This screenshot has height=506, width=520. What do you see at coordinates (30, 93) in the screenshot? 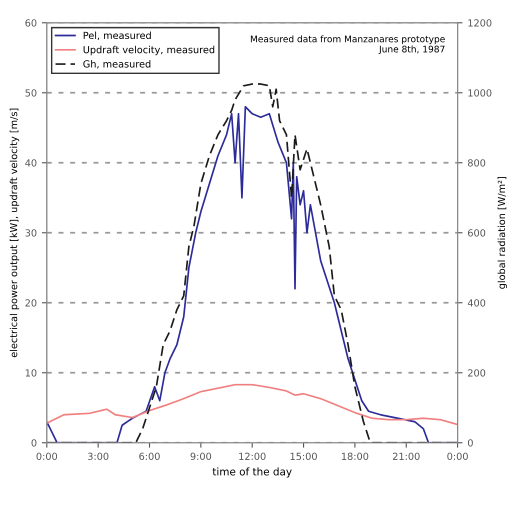
I see `y-tick-label: 50` at bounding box center [30, 93].